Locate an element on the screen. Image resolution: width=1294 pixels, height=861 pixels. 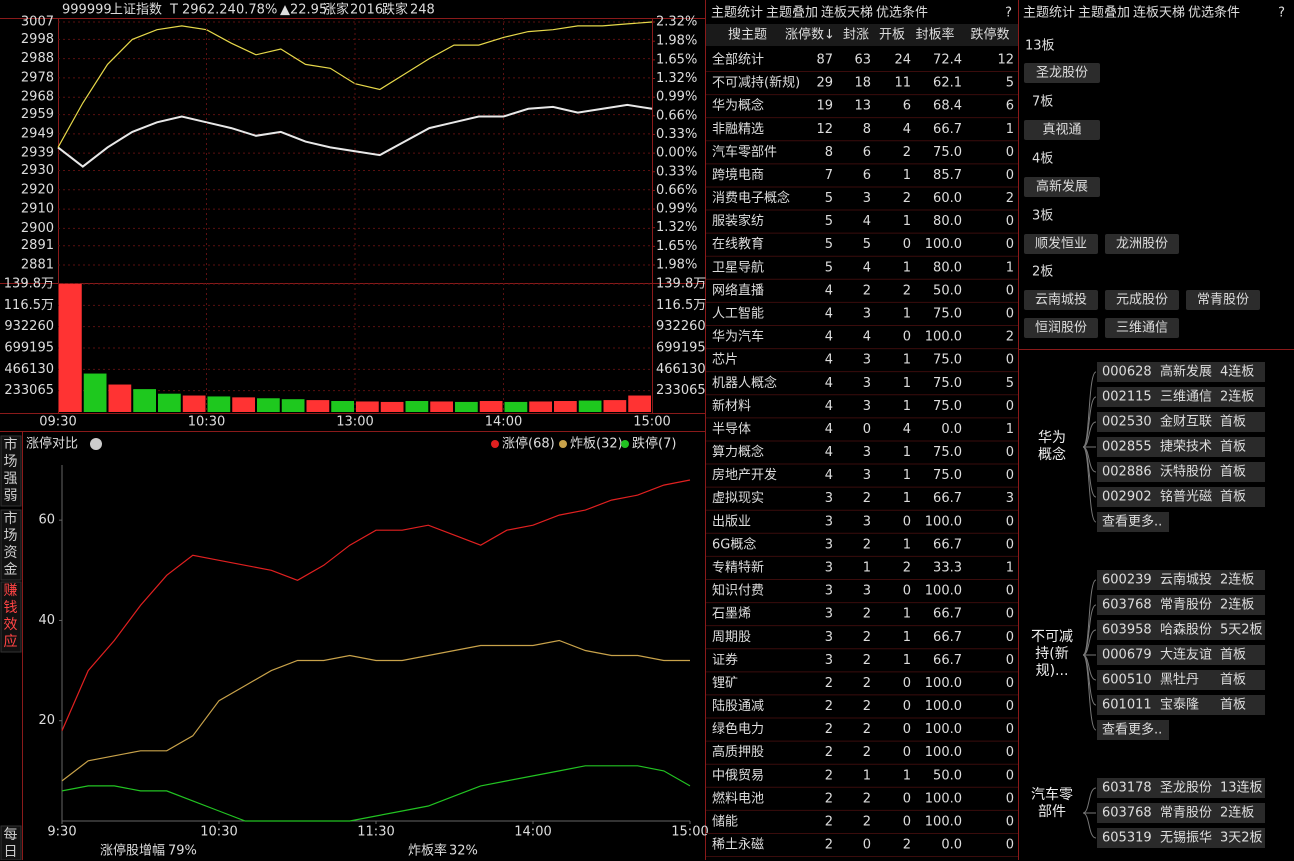
stock-name: 捷荣技术 is located at coordinates (1186, 447).